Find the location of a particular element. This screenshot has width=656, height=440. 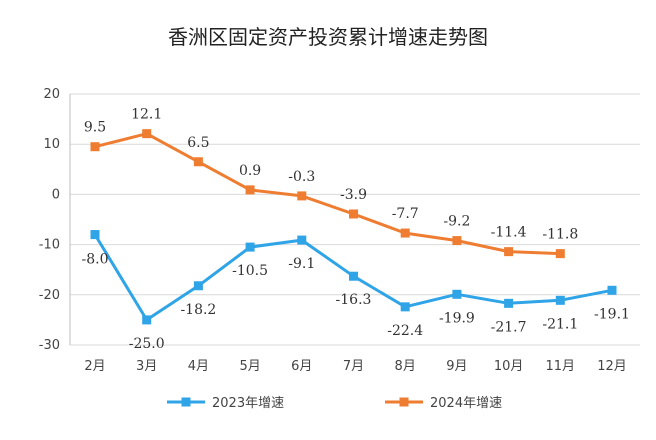

data-label: -11.8 is located at coordinates (560, 235).